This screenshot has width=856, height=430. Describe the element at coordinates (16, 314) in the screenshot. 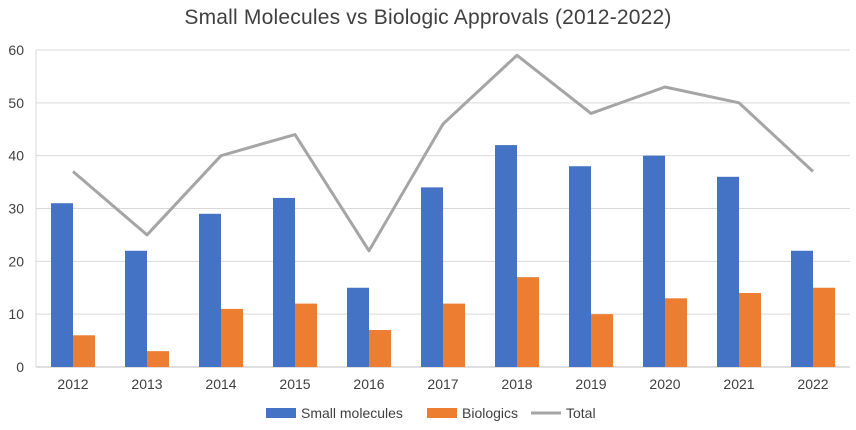

I see `y-tick-label: 10` at that location.